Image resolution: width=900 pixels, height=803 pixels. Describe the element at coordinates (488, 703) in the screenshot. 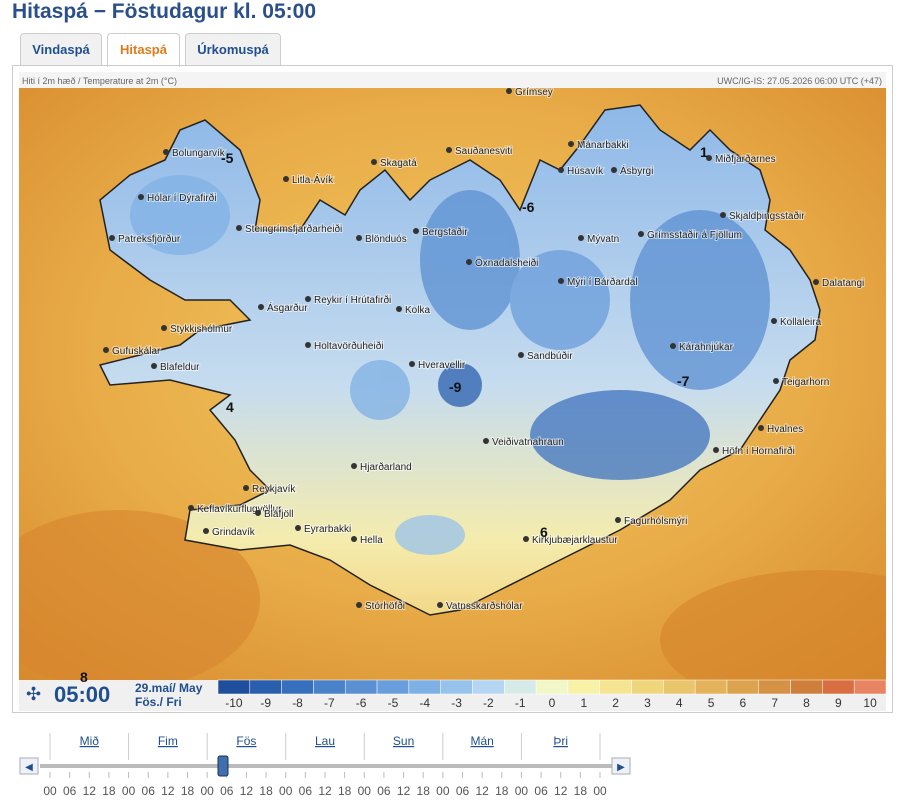

I see `legend-label: -2` at that location.